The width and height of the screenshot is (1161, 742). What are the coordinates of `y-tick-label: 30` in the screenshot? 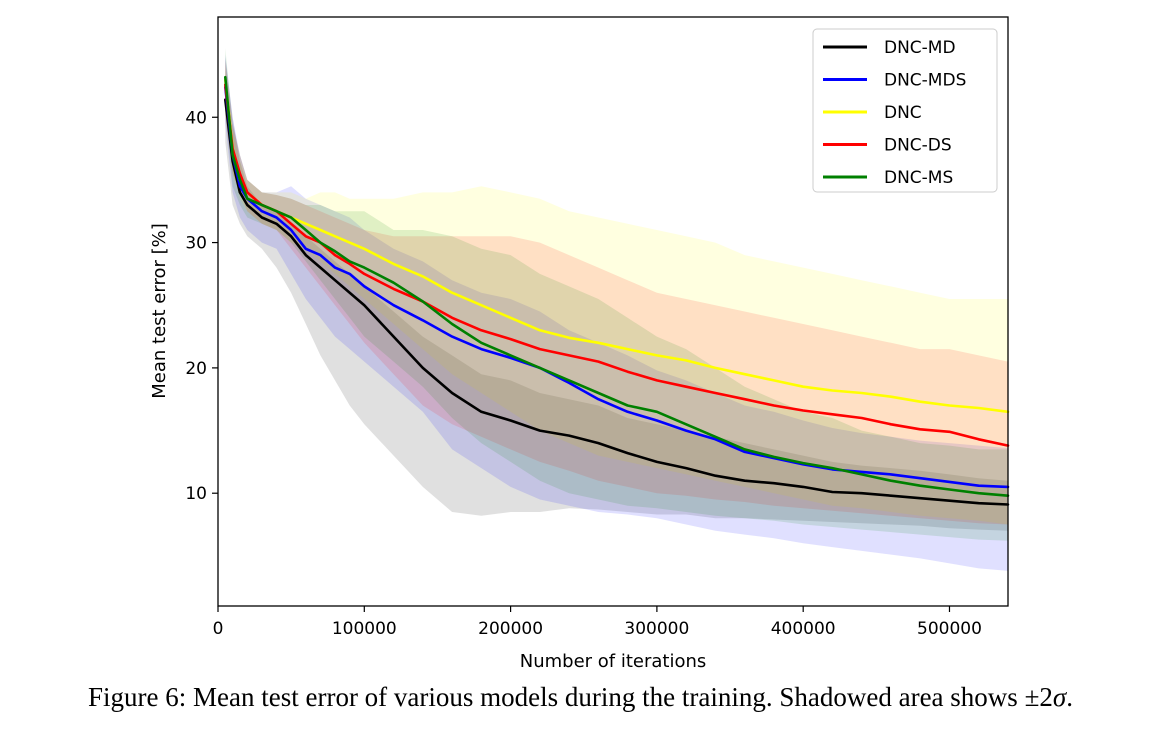 It's located at (196, 244).